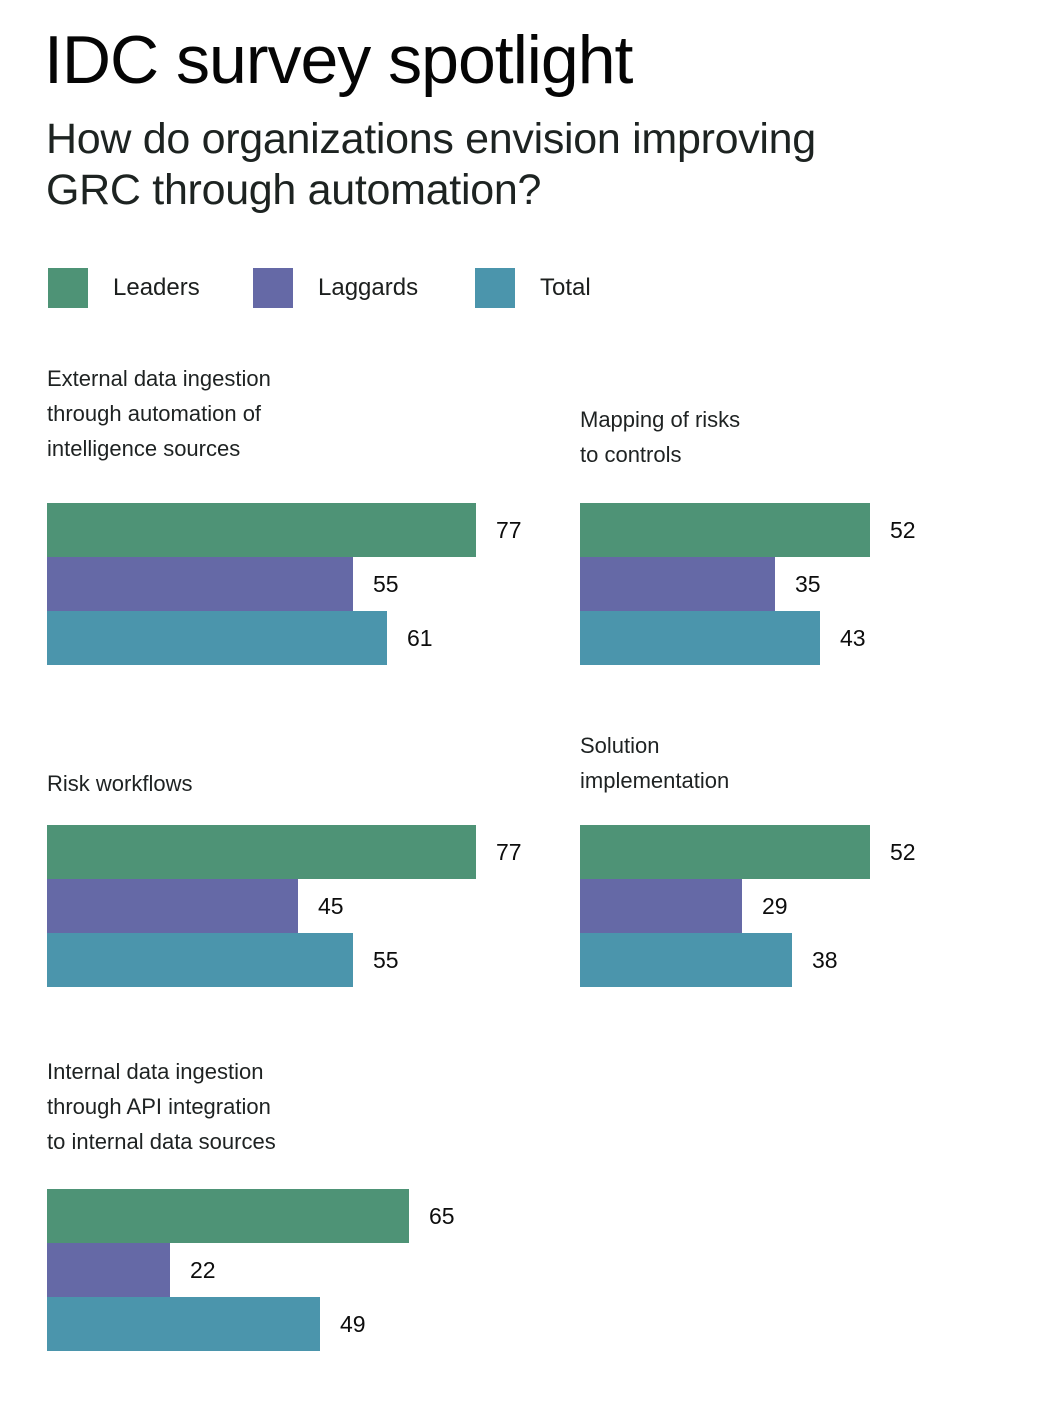 The height and width of the screenshot is (1426, 1058). I want to click on bar-value-label: 35, so click(808, 583).